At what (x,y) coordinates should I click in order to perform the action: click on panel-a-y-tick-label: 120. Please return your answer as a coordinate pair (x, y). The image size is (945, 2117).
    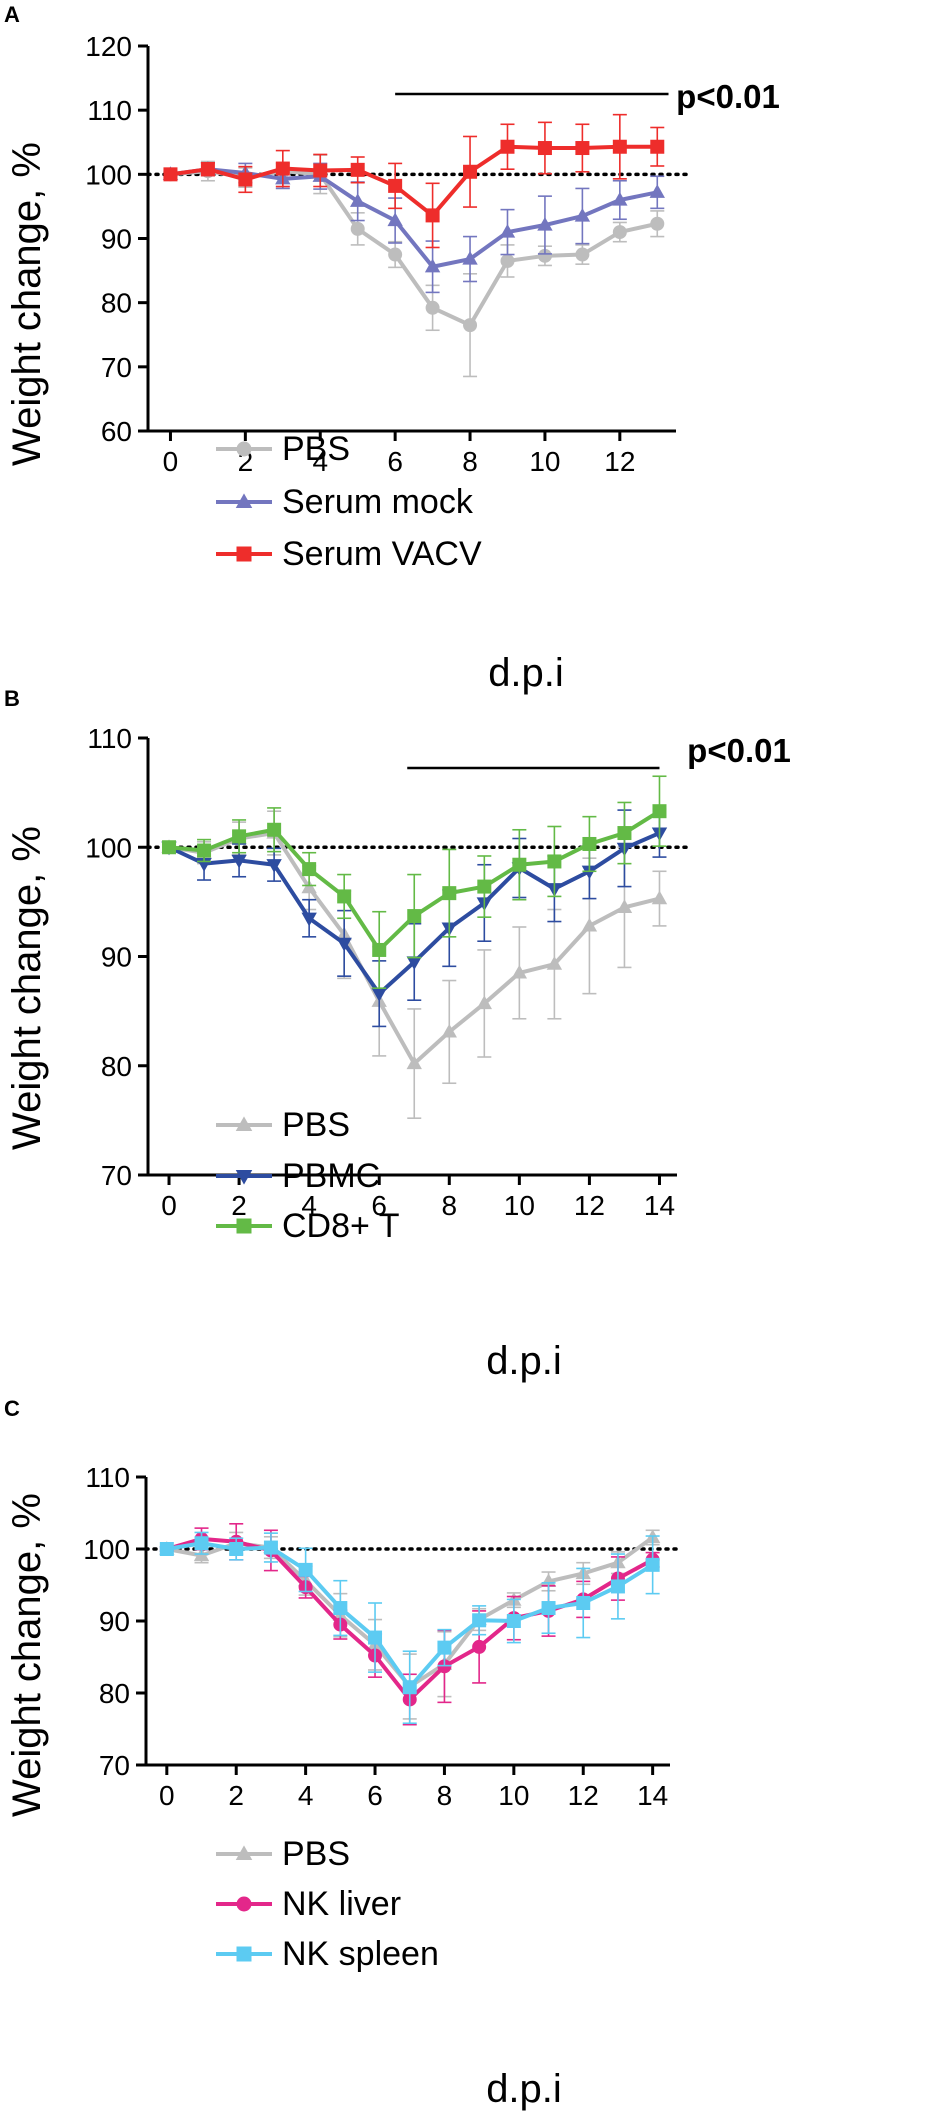
    Looking at the image, I should click on (108, 46).